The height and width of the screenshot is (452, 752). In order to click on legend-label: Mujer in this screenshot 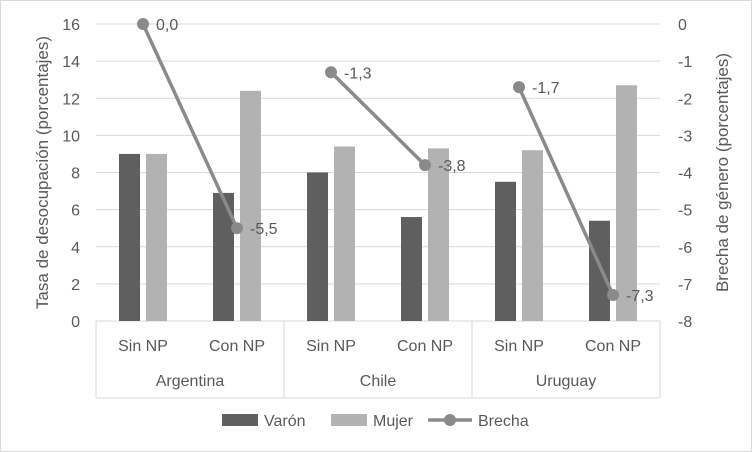, I will do `click(393, 421)`.